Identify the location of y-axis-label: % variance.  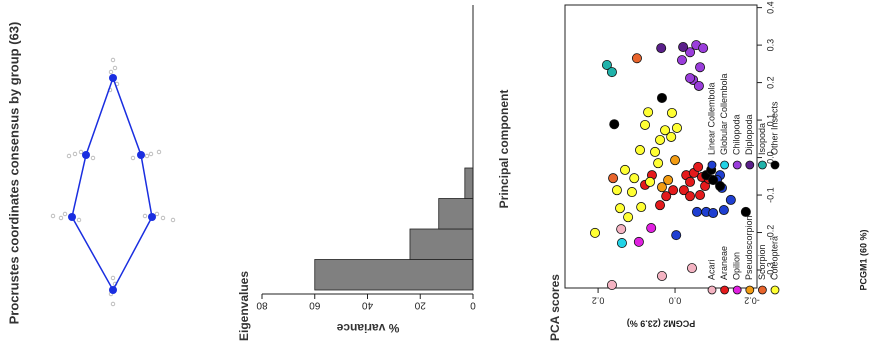
(367, 328).